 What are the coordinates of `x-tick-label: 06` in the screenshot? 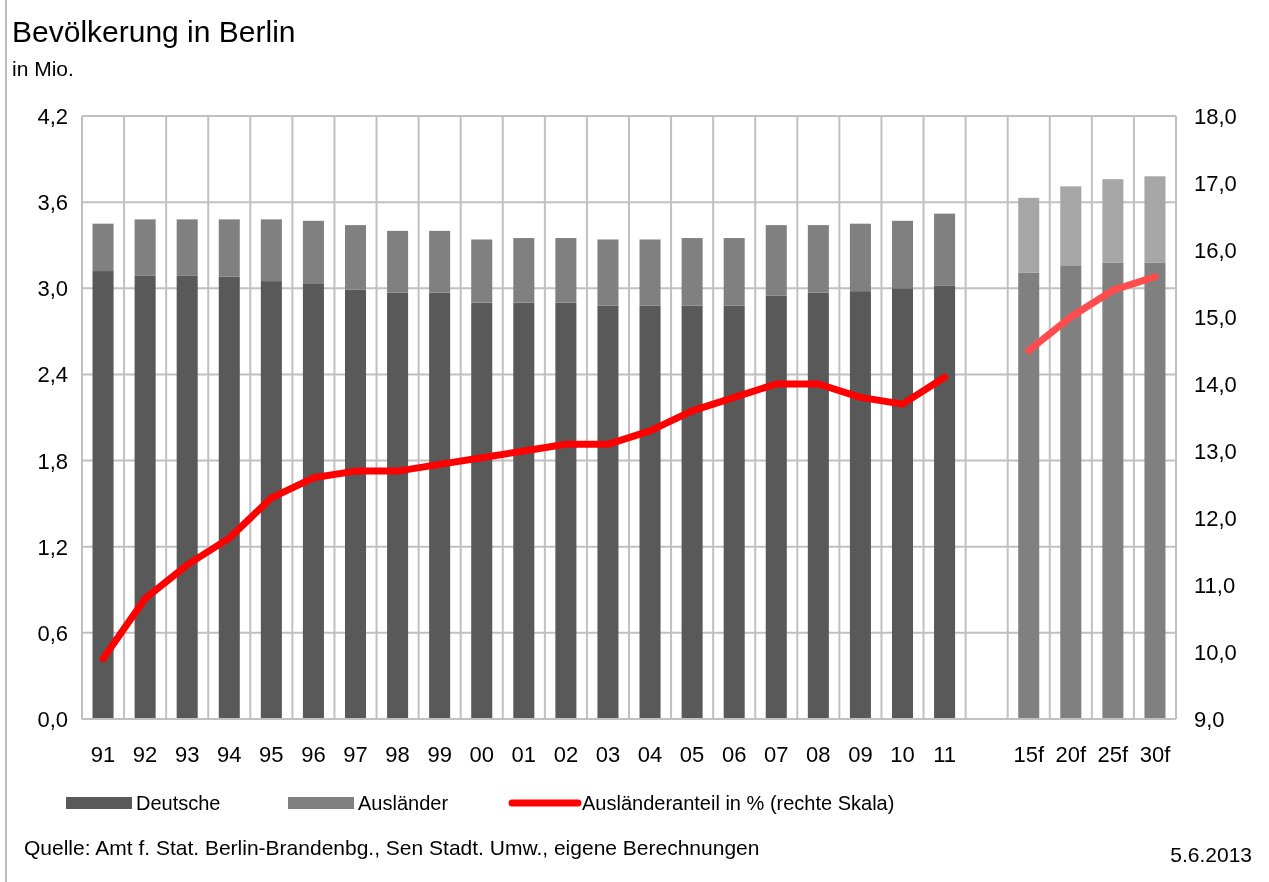 It's located at (734, 754).